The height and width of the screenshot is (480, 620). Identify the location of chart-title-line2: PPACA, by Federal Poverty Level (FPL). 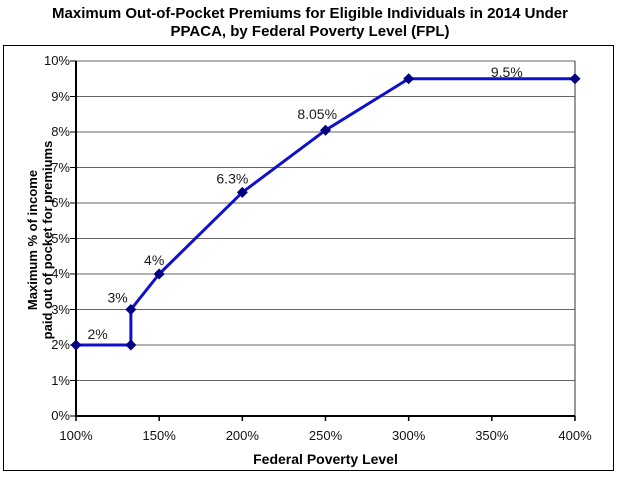
(310, 31).